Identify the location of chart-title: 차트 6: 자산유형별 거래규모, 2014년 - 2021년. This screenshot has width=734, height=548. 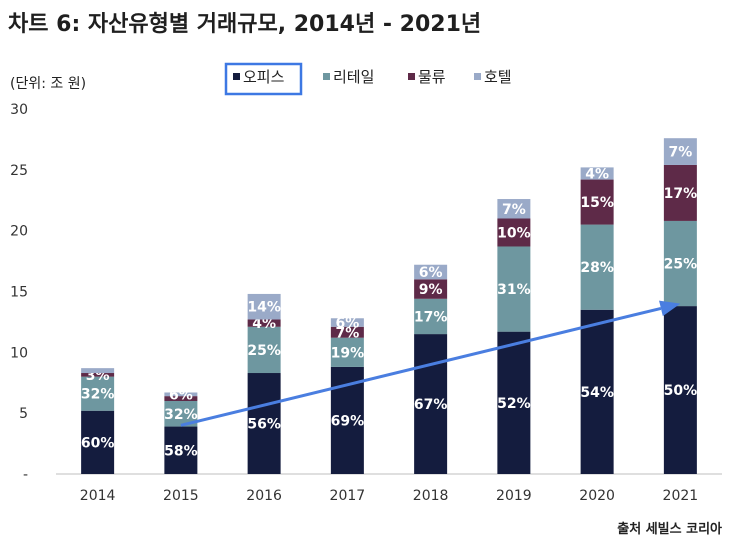
(245, 24).